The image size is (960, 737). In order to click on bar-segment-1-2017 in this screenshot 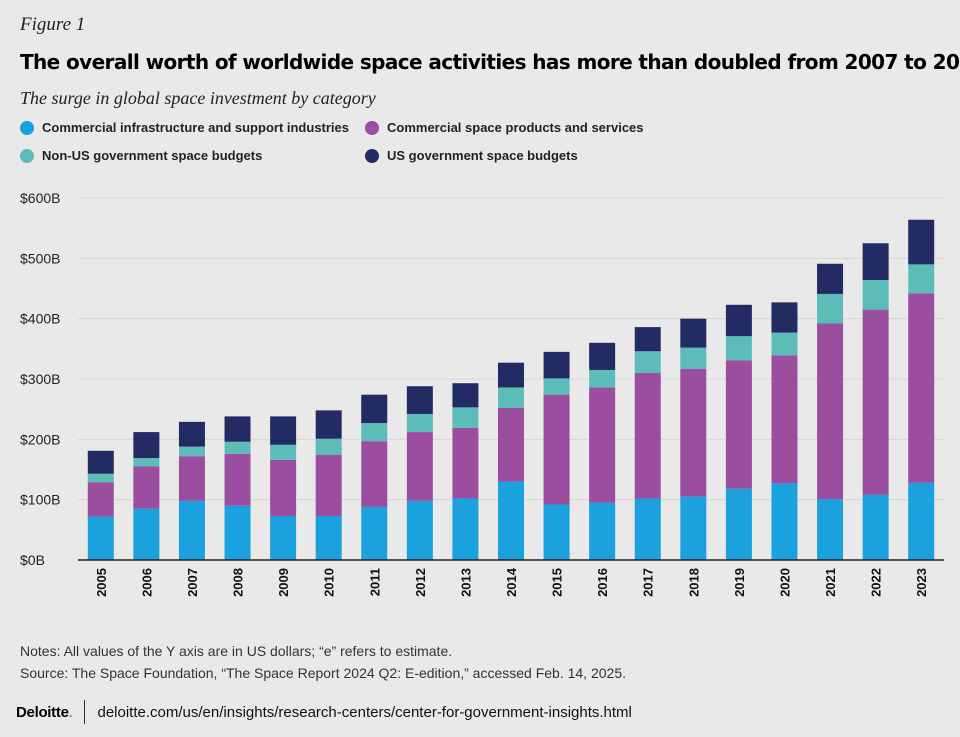, I will do `click(647, 529)`.